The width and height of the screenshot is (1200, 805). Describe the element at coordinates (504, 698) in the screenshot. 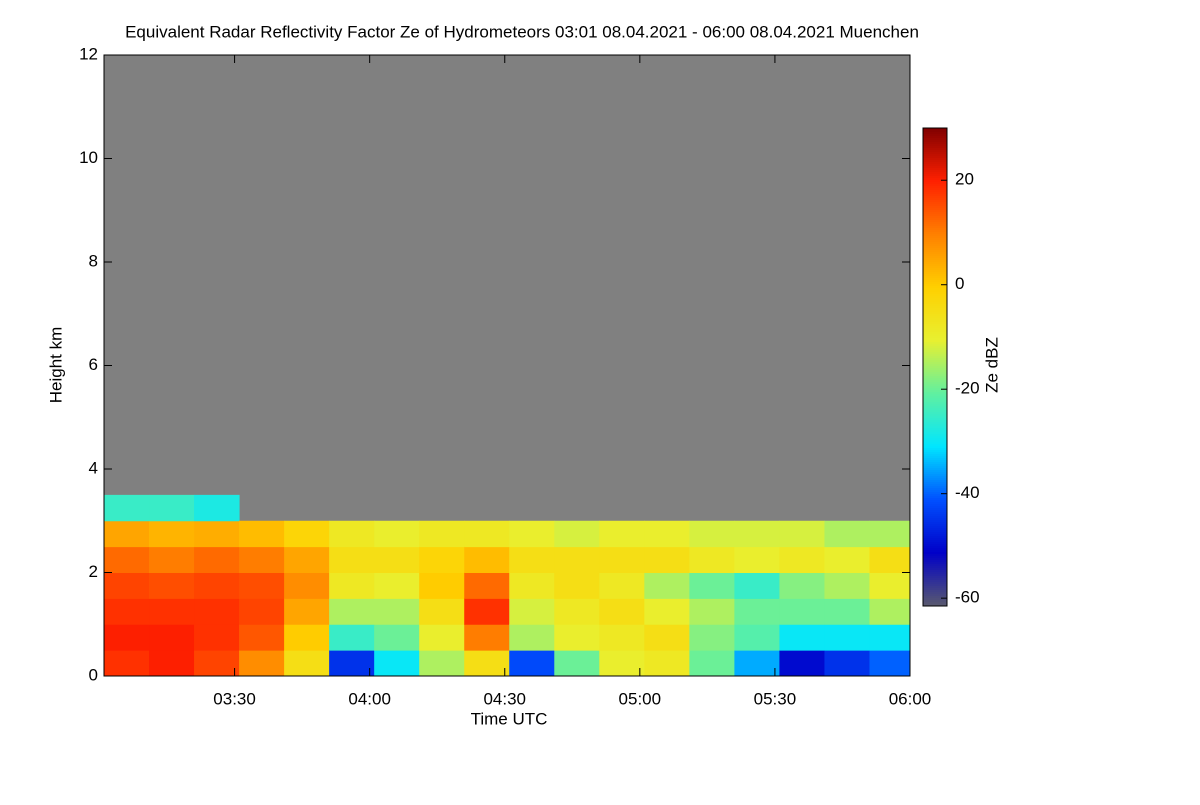

I see `x-tick-label: 04:30` at that location.